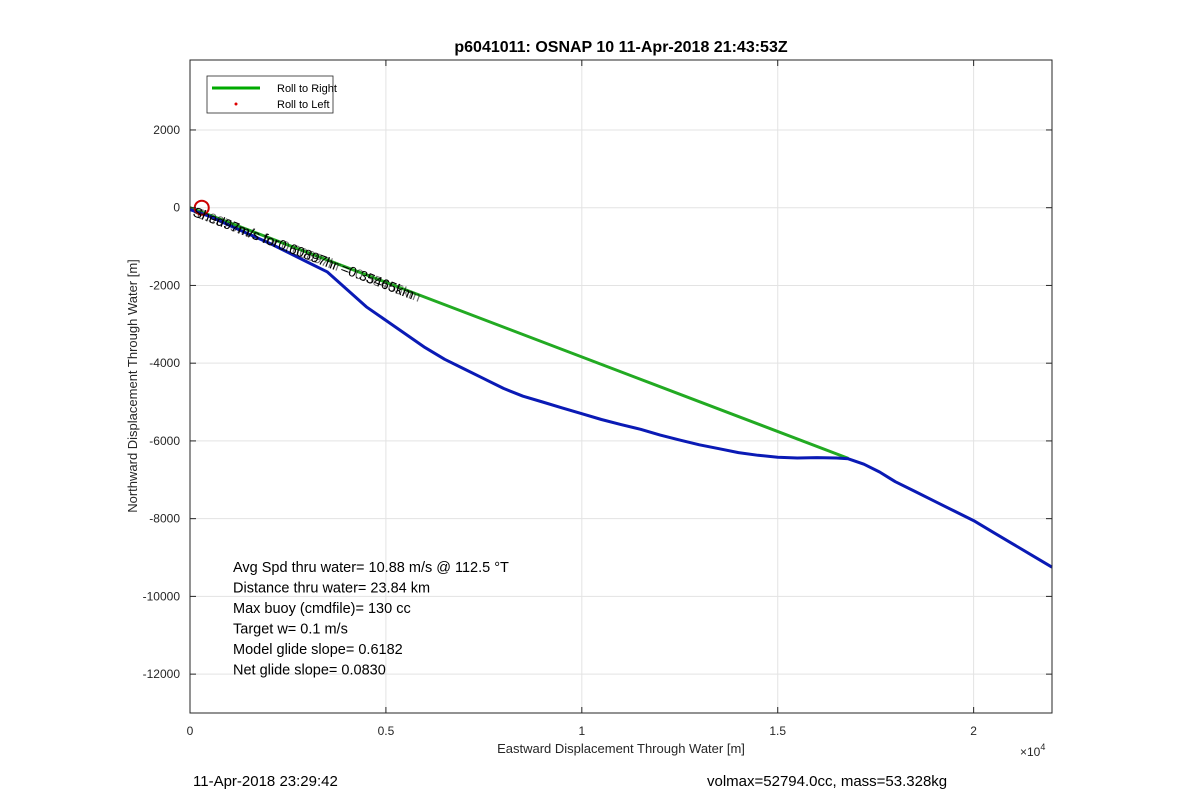 The height and width of the screenshot is (804, 1200). Describe the element at coordinates (236, 104) in the screenshot. I see `legend-dot-roll-left` at that location.